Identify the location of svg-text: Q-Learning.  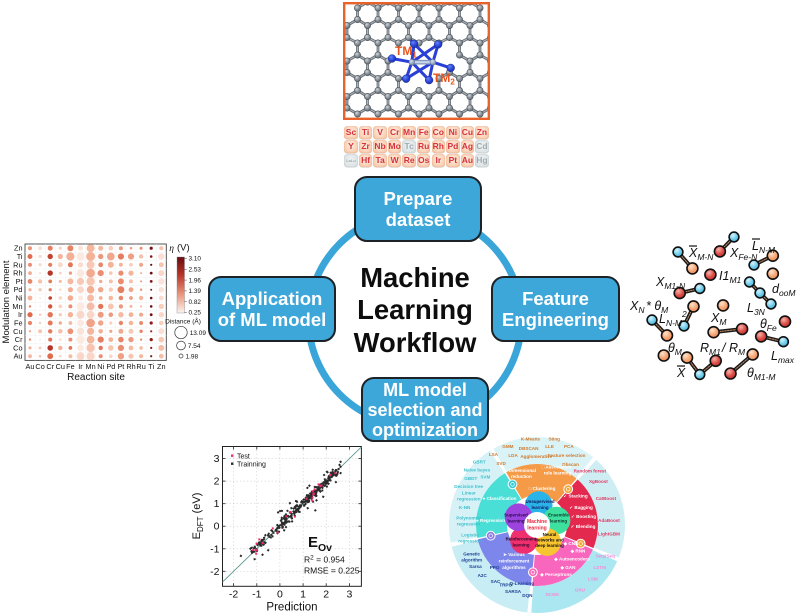
(522, 583).